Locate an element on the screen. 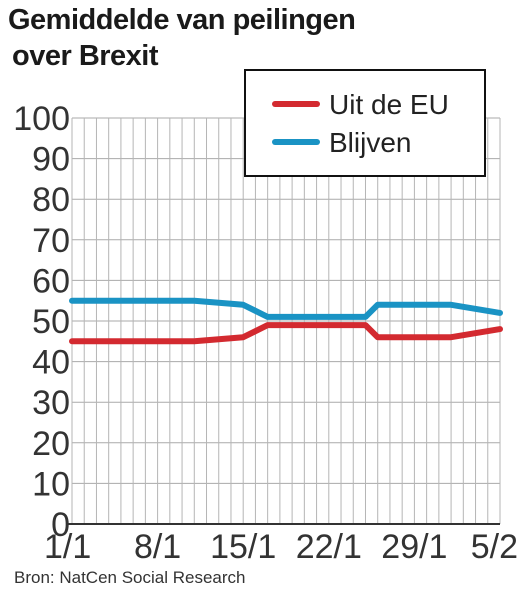 The image size is (523, 594). y-tick-label: 0 is located at coordinates (60, 525).